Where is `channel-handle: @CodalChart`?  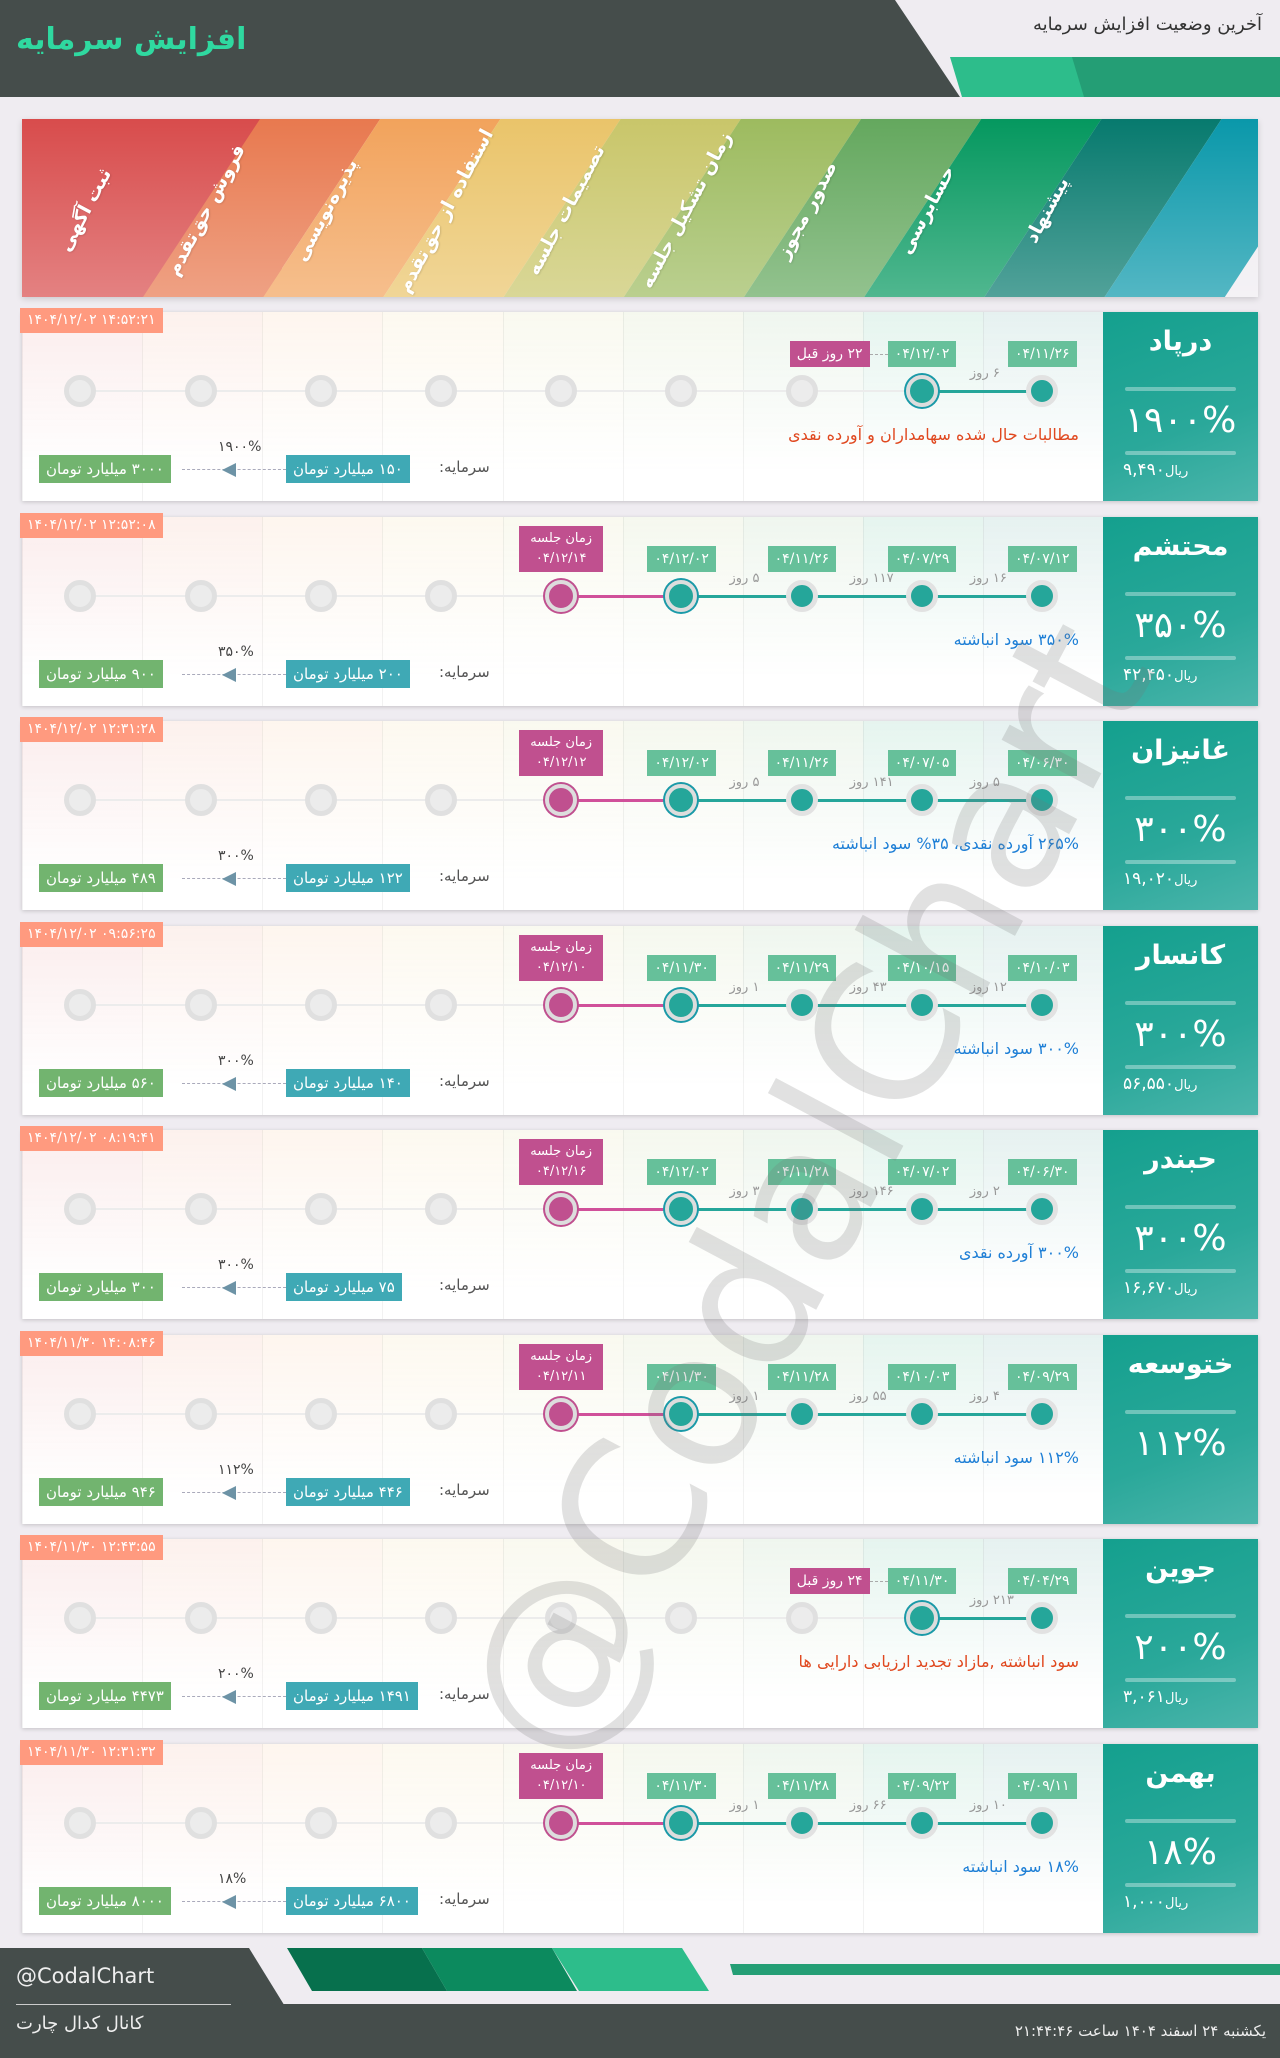 channel-handle: @CodalChart is located at coordinates (85, 1976).